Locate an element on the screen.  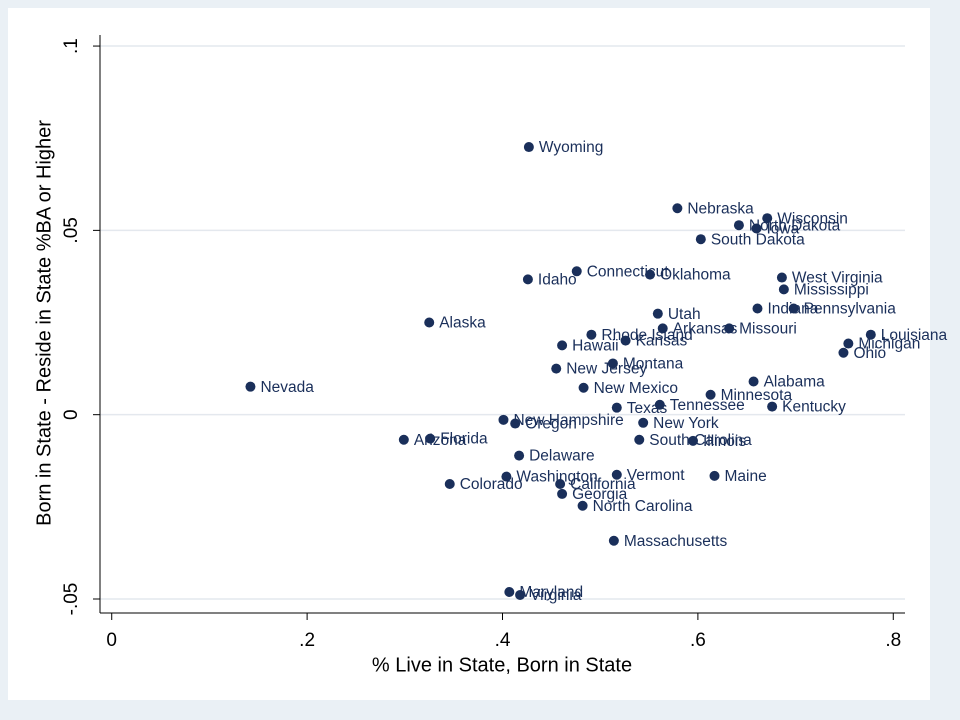
point-label: Alabama is located at coordinates (795, 382).